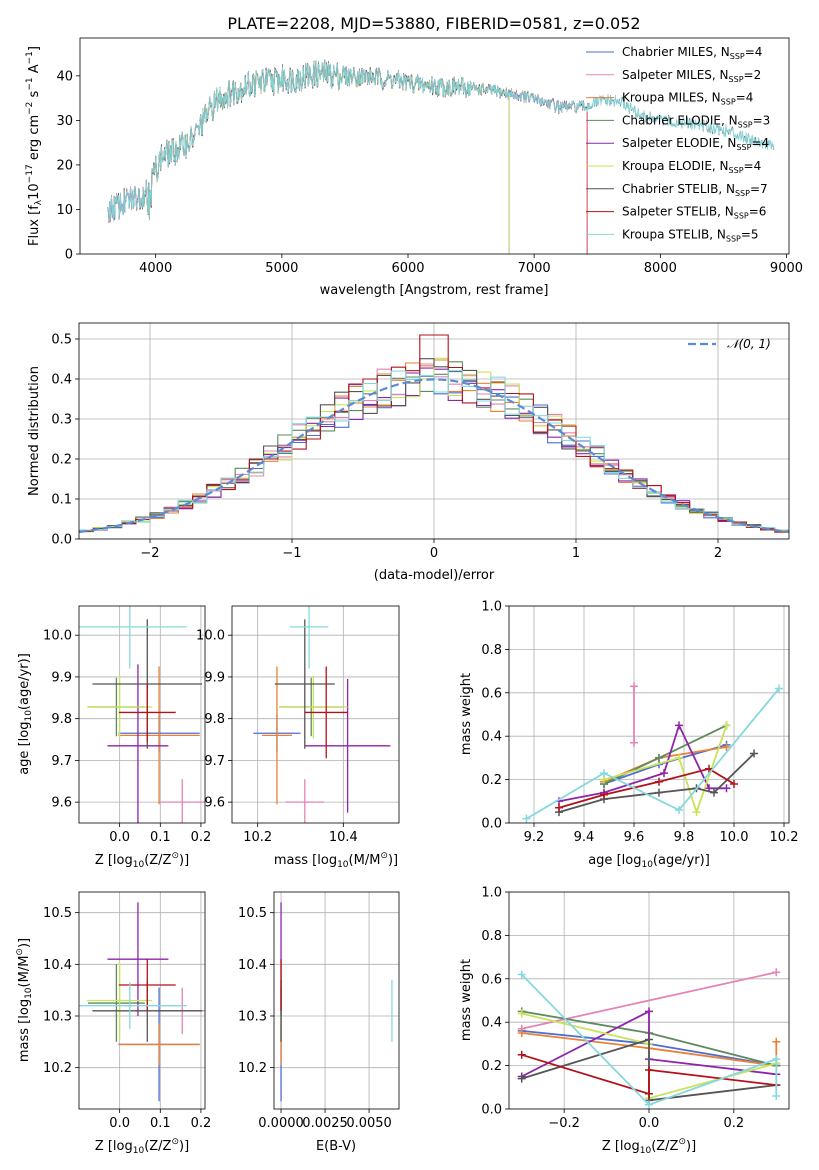  I want to click on x-tick-label: 9000, so click(786, 268).